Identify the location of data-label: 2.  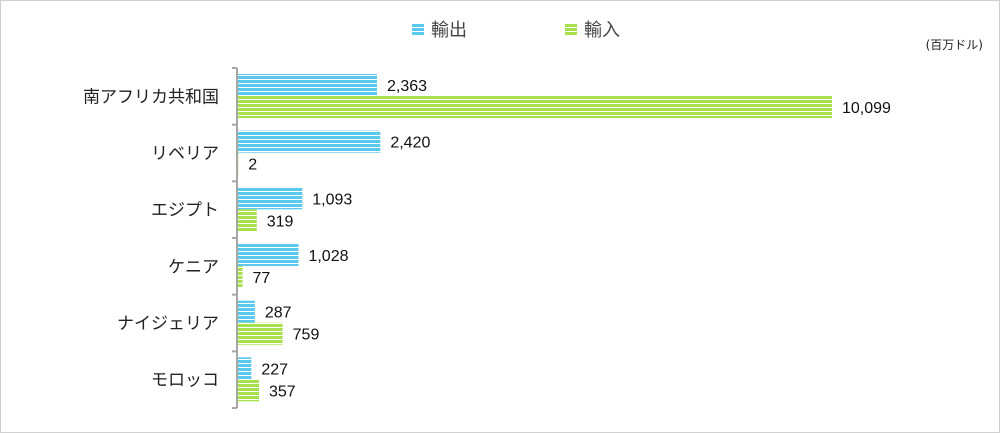
(252, 165).